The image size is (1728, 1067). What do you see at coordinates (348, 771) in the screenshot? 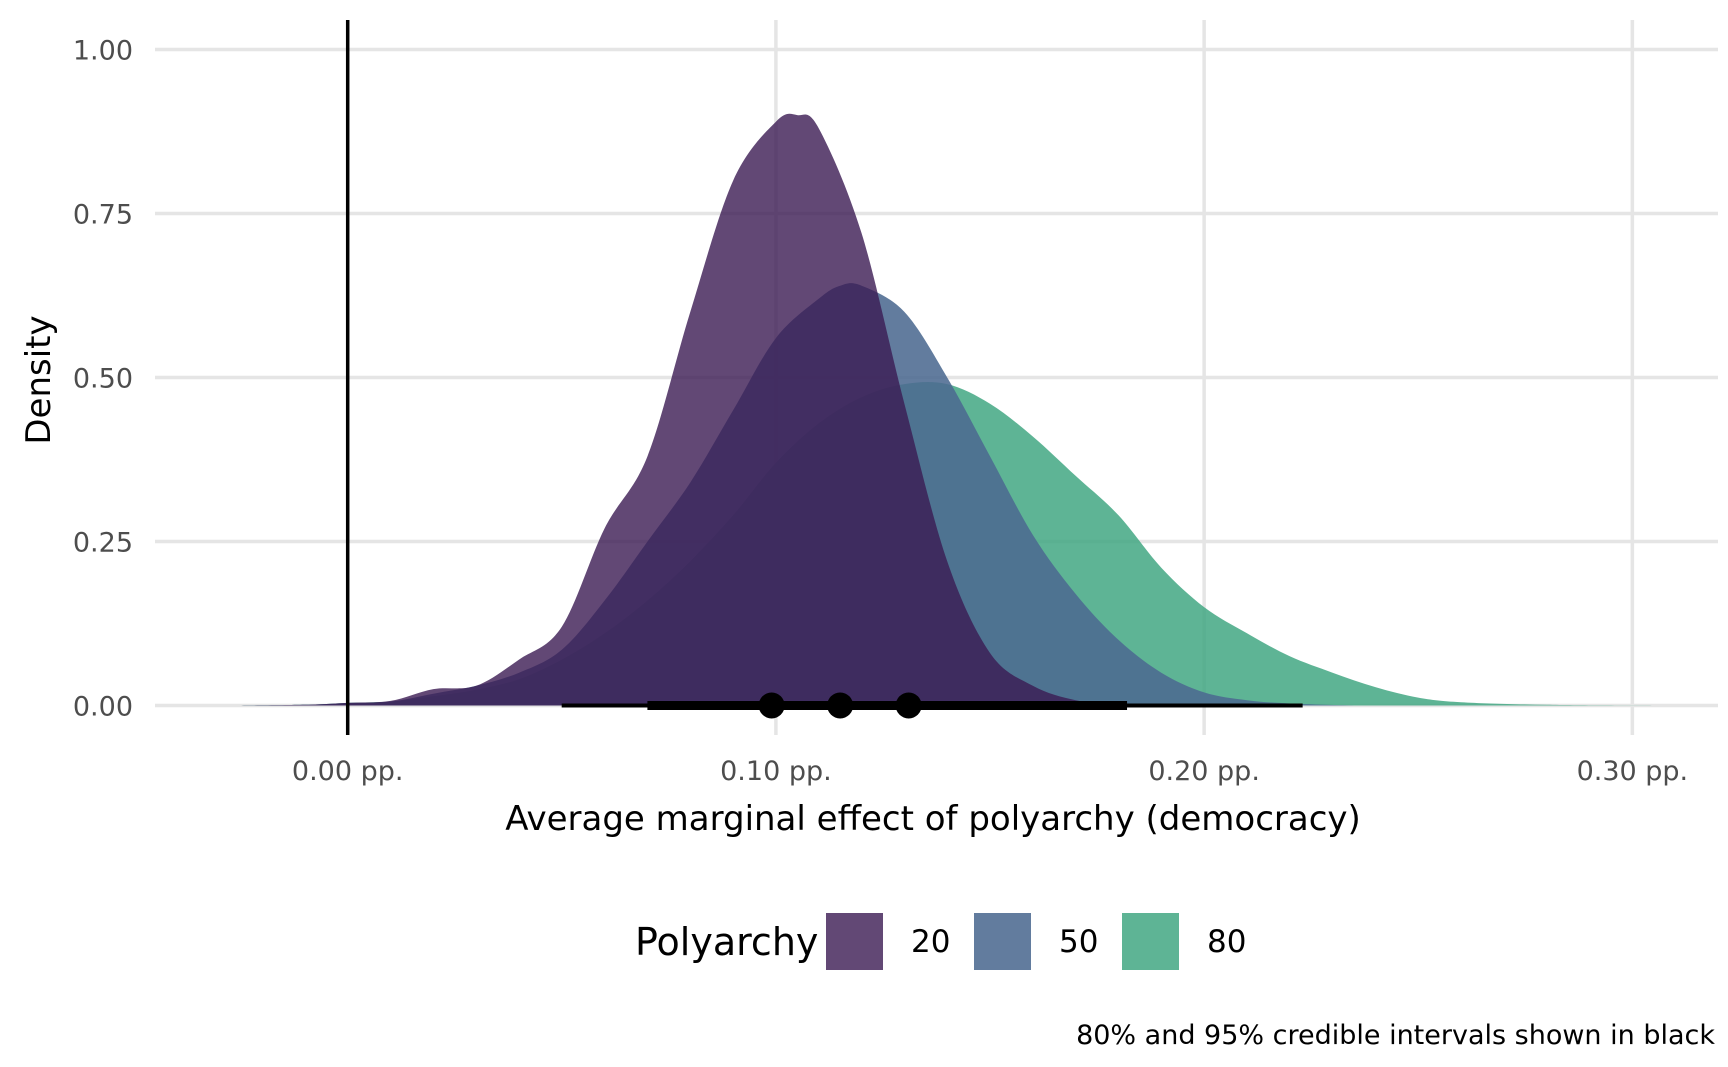
I see `x-tick-label: 0.00 pp.` at bounding box center [348, 771].